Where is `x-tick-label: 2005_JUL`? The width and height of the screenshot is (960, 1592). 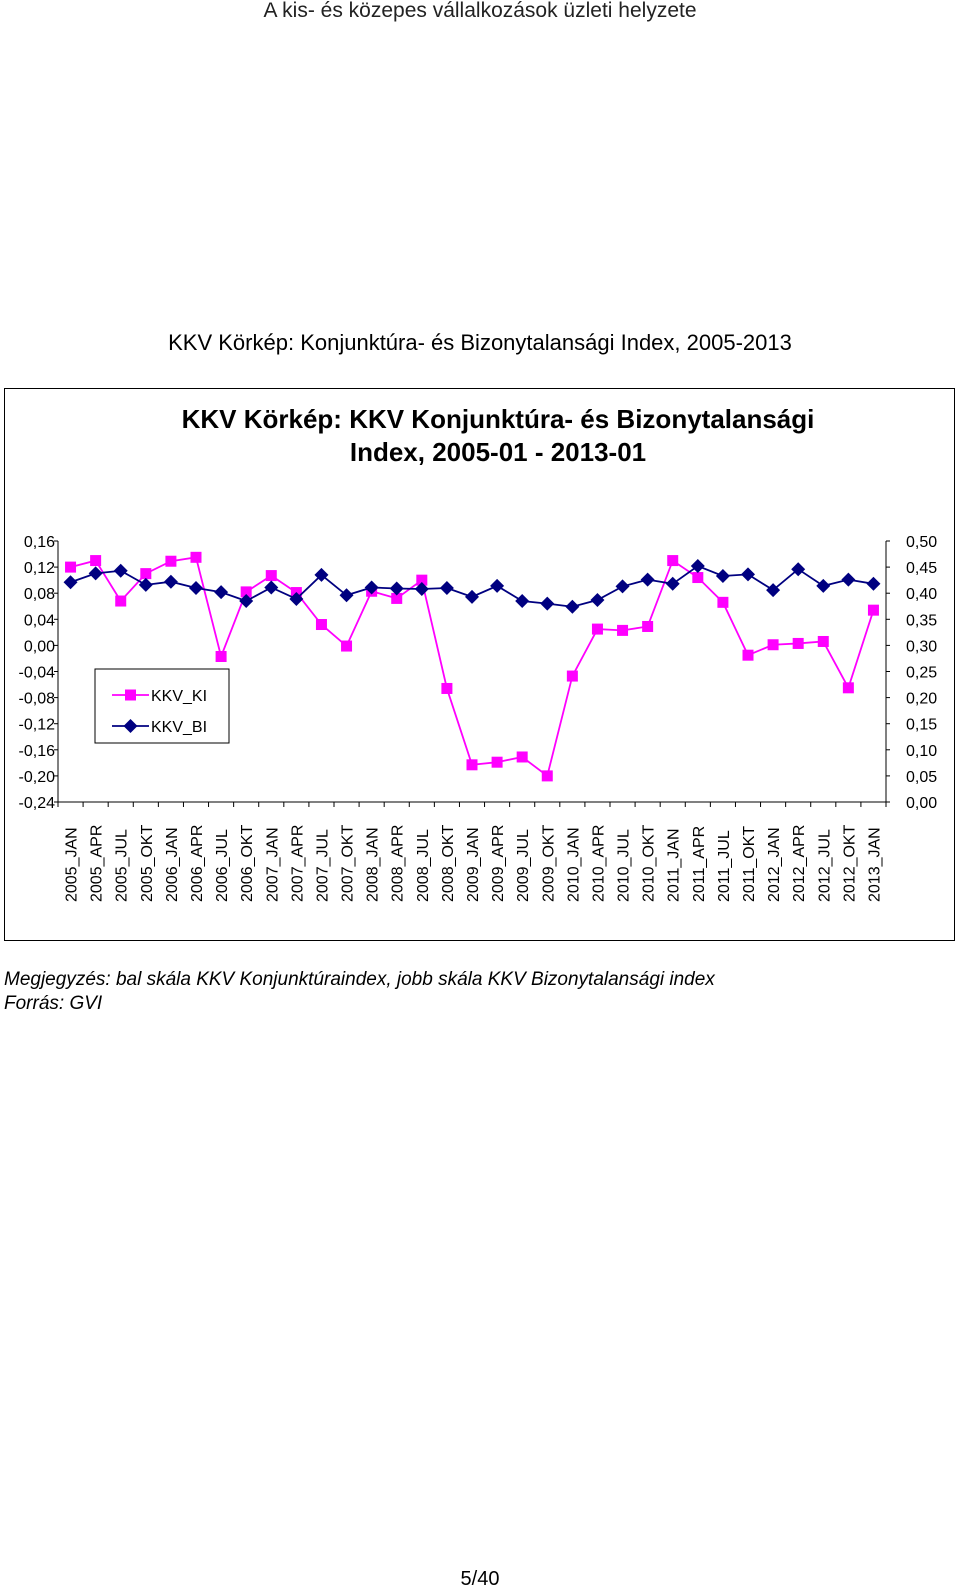 x-tick-label: 2005_JUL is located at coordinates (122, 865).